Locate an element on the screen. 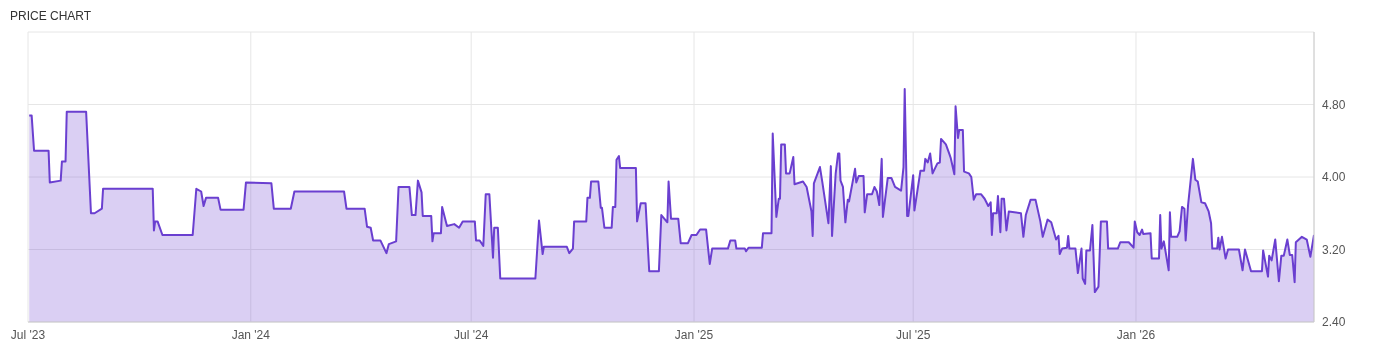 Image resolution: width=1400 pixels, height=357 pixels. x-tick-label: Jan '26 is located at coordinates (1136, 334).